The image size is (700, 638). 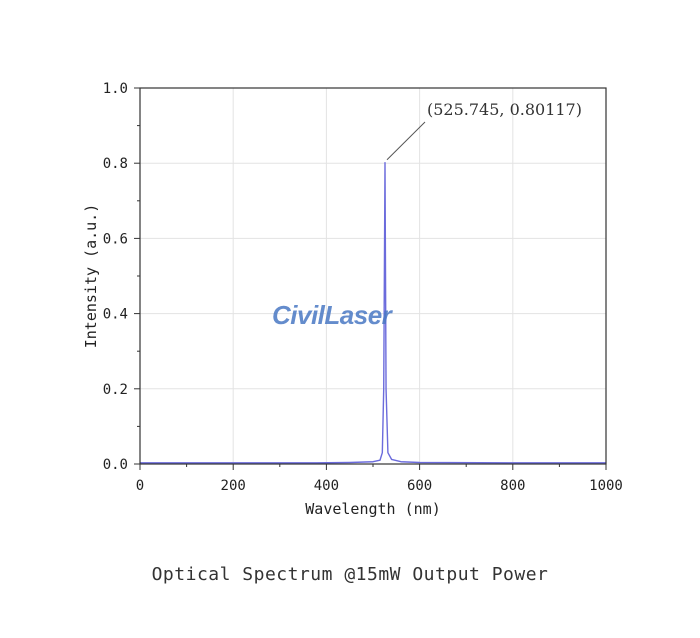 What do you see at coordinates (115, 390) in the screenshot?
I see `y-tick-label: 0.2` at bounding box center [115, 390].